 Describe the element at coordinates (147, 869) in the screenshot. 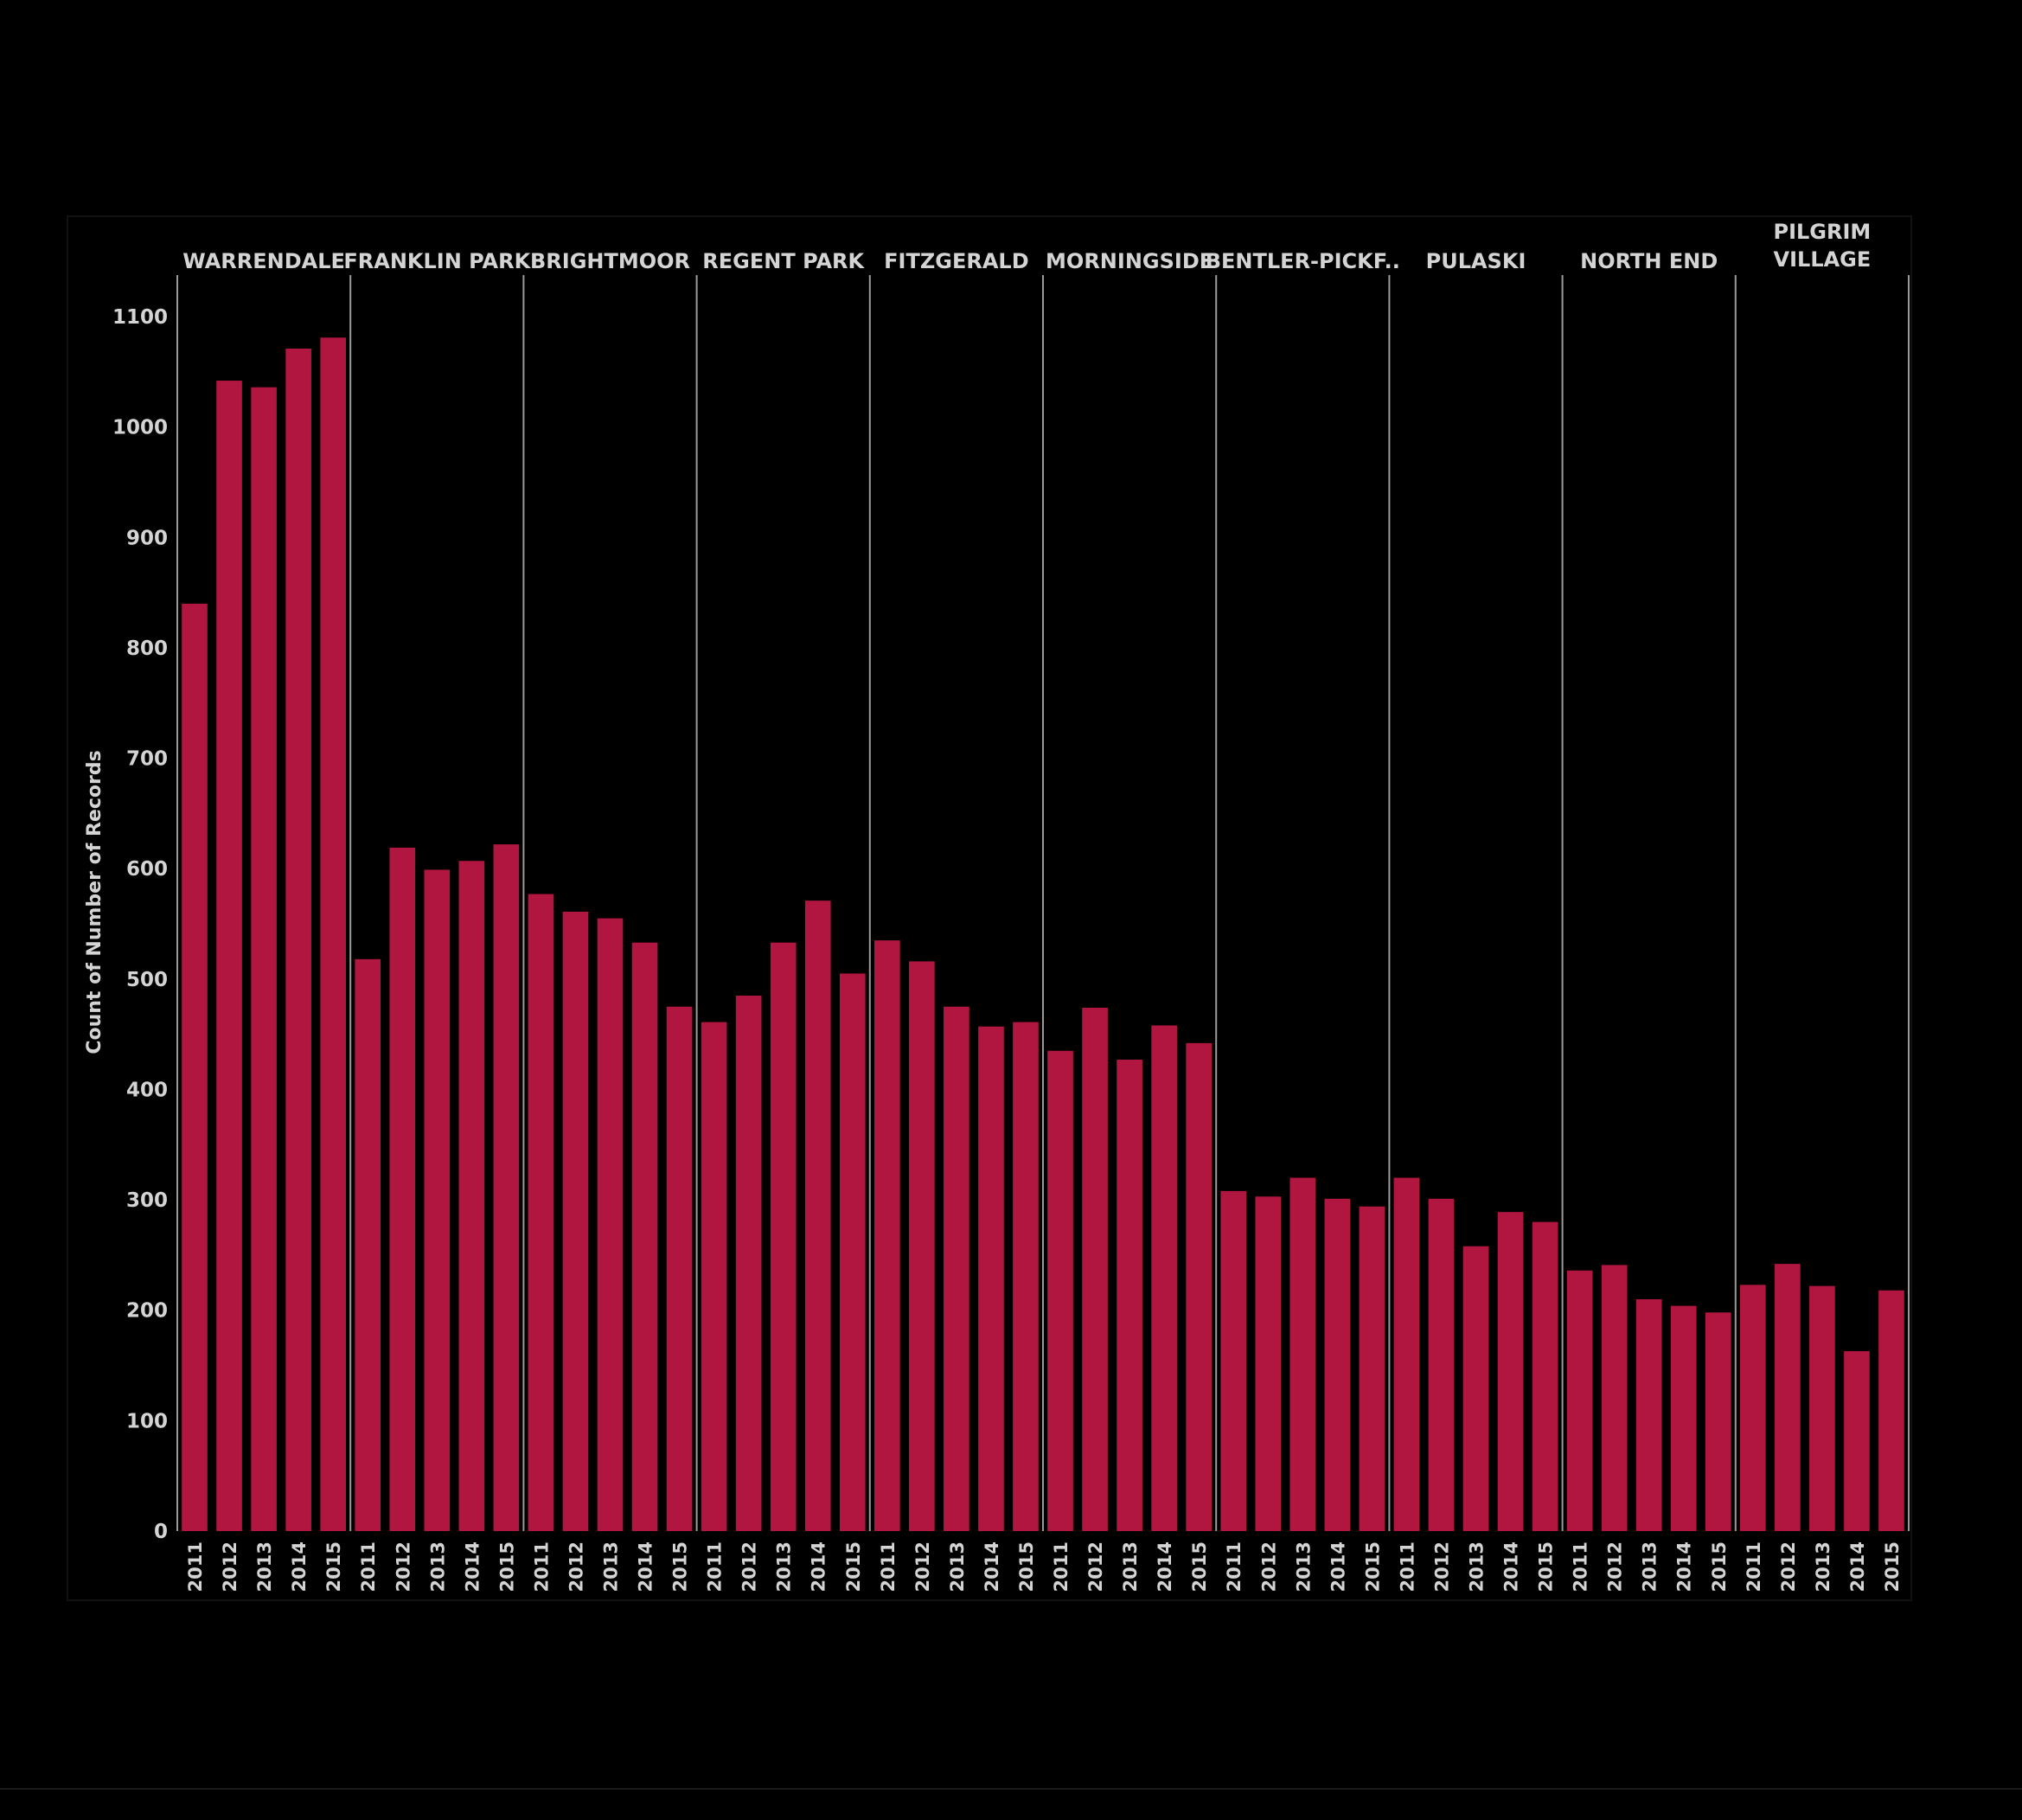

I see `y-tick-label: 600` at that location.